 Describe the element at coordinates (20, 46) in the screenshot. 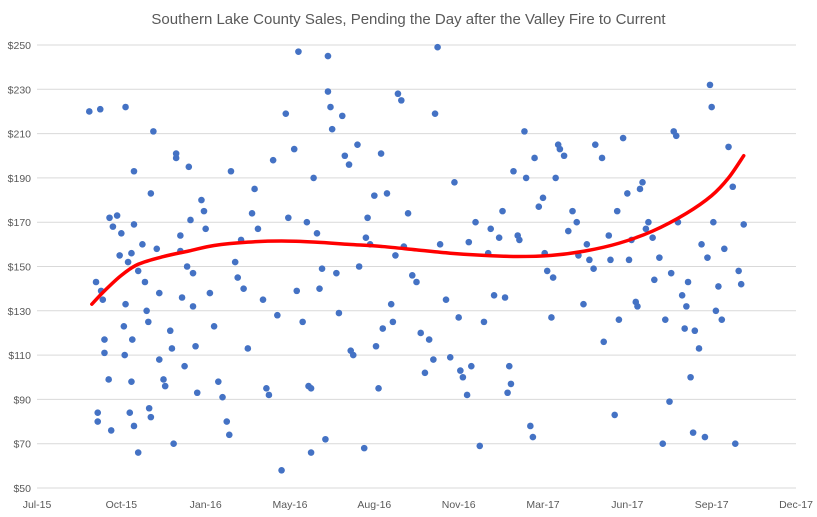

I see `y-tick-label: $250` at that location.